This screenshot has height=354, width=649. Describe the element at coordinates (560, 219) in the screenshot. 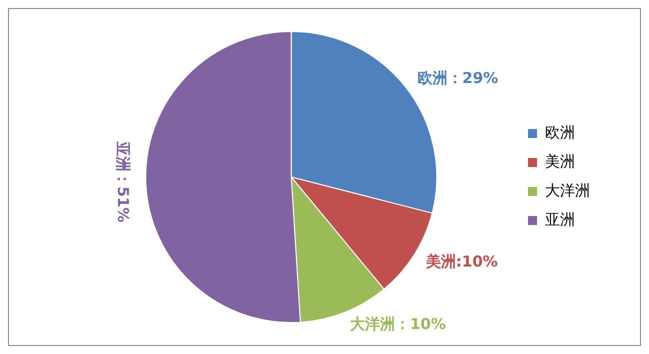

I see `legend-label: 亚洲` at that location.